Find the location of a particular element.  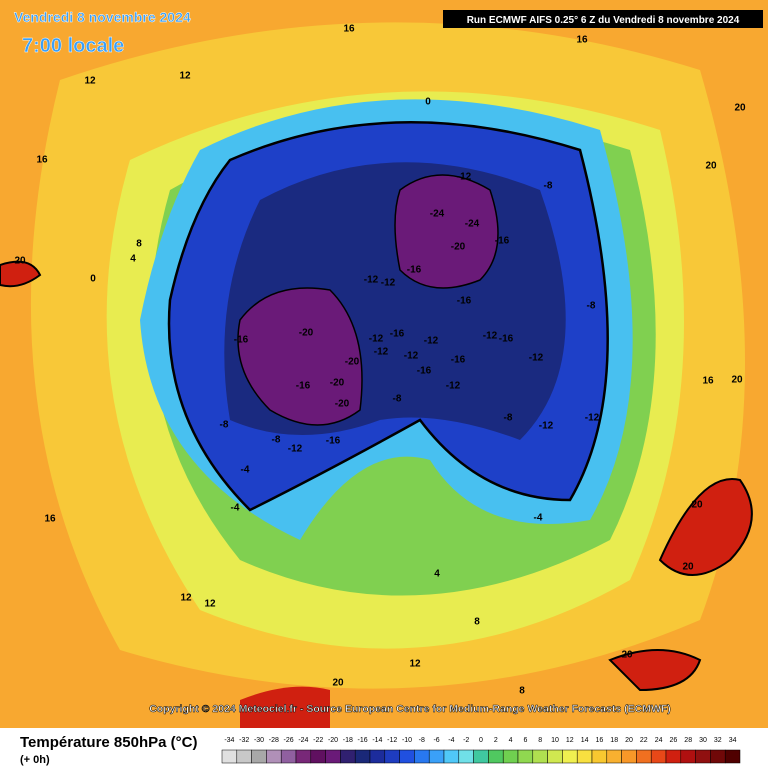

colorbar-tick-label: 0 is located at coordinates (481, 740).